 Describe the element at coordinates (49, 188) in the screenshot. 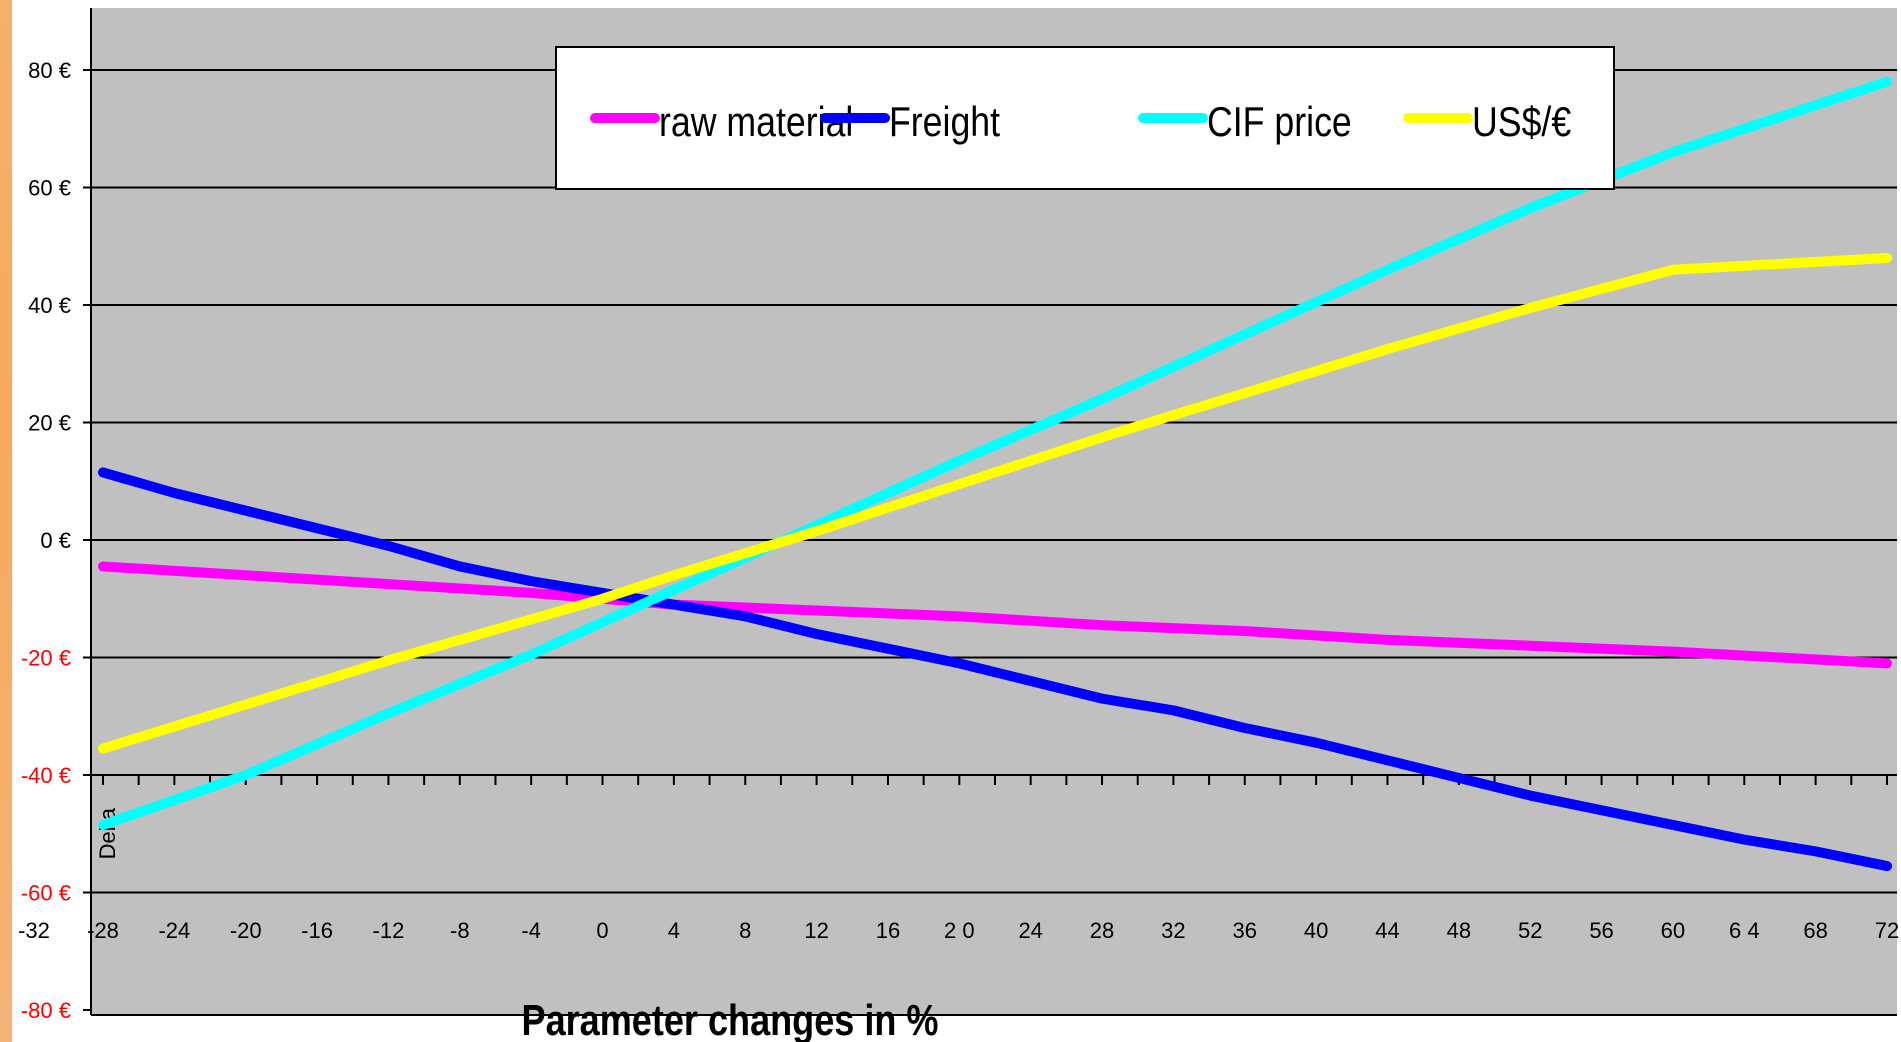

I see `y-tick-label: 60 €` at that location.